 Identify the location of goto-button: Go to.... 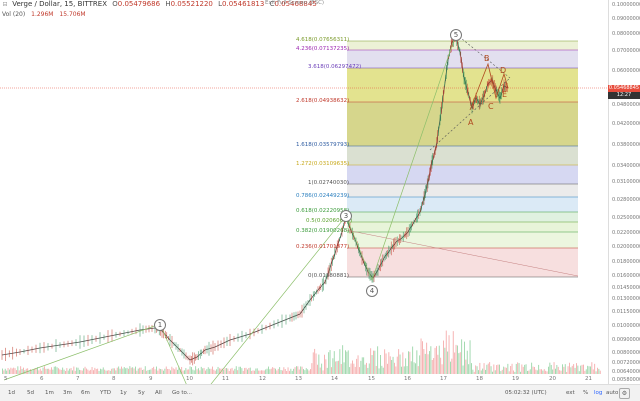
(182, 393).